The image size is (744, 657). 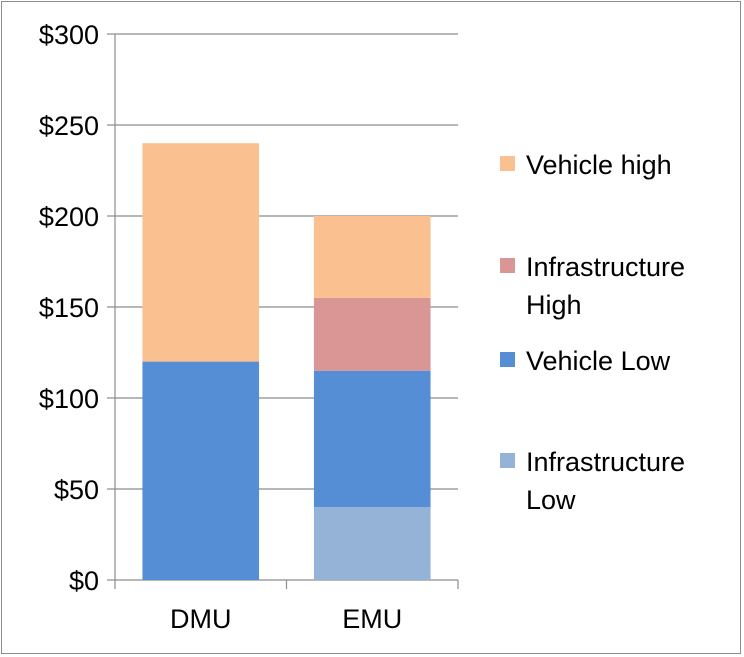 What do you see at coordinates (599, 165) in the screenshot?
I see `legend-label: Vehicle high` at bounding box center [599, 165].